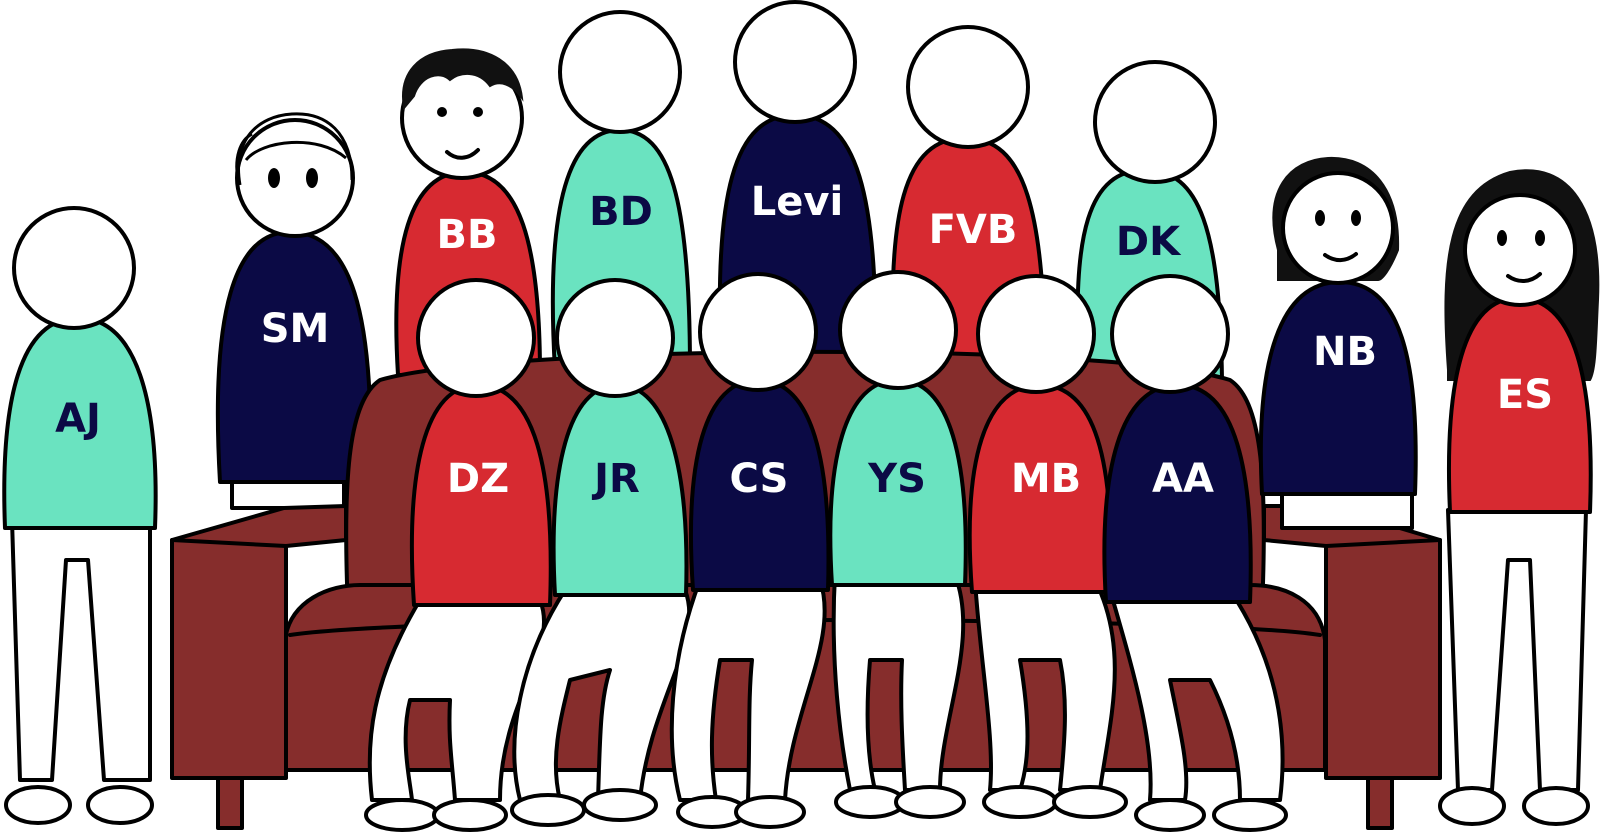 The image size is (1600, 838). What do you see at coordinates (1520, 250) in the screenshot?
I see `head-es` at bounding box center [1520, 250].